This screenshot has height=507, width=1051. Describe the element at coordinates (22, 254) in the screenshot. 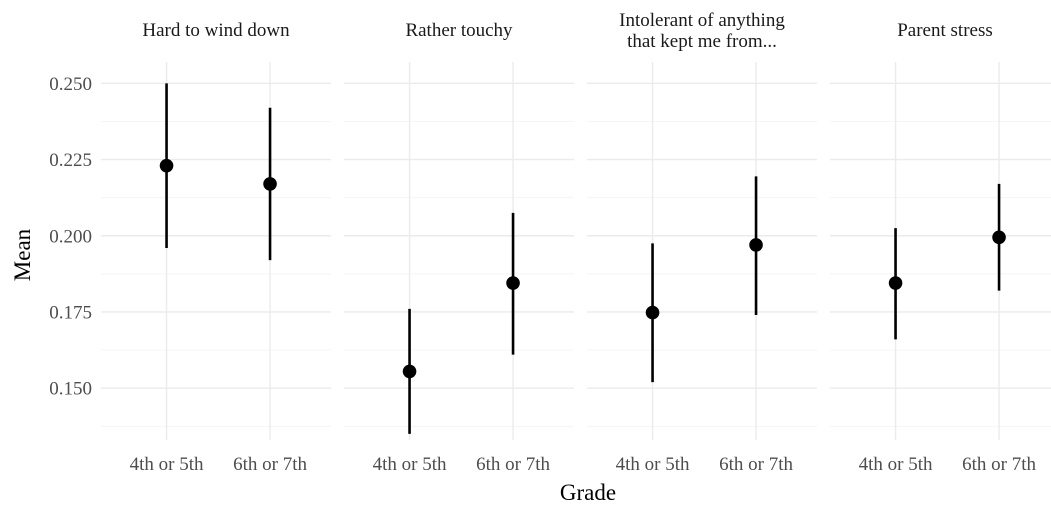

I see `y-axis-title: Mean` at that location.